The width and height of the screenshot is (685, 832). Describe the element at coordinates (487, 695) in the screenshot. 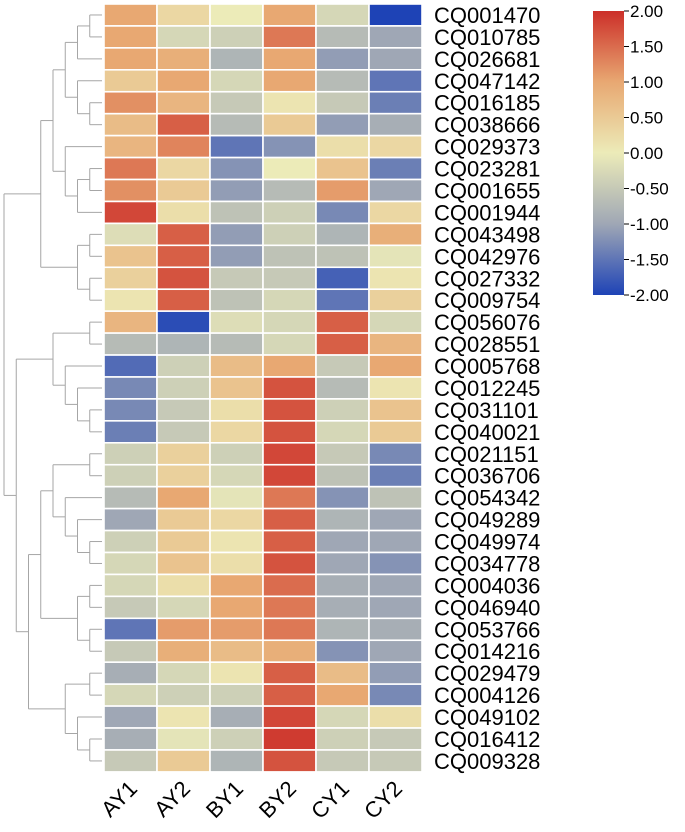

I see `row-label: CQ004126` at that location.